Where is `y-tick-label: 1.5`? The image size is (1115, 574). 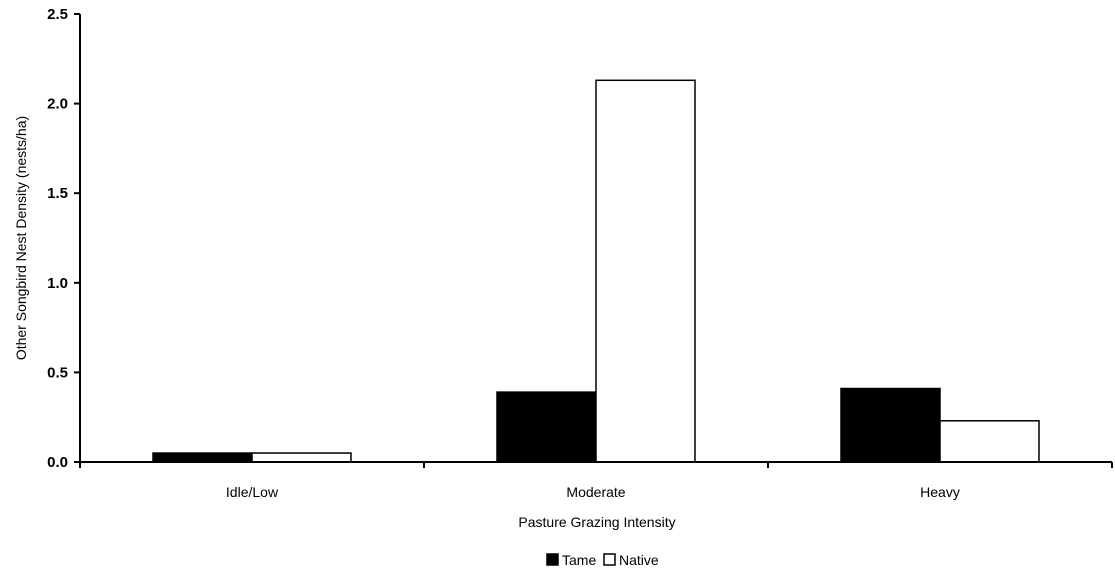 y-tick-label: 1.5 is located at coordinates (57, 193).